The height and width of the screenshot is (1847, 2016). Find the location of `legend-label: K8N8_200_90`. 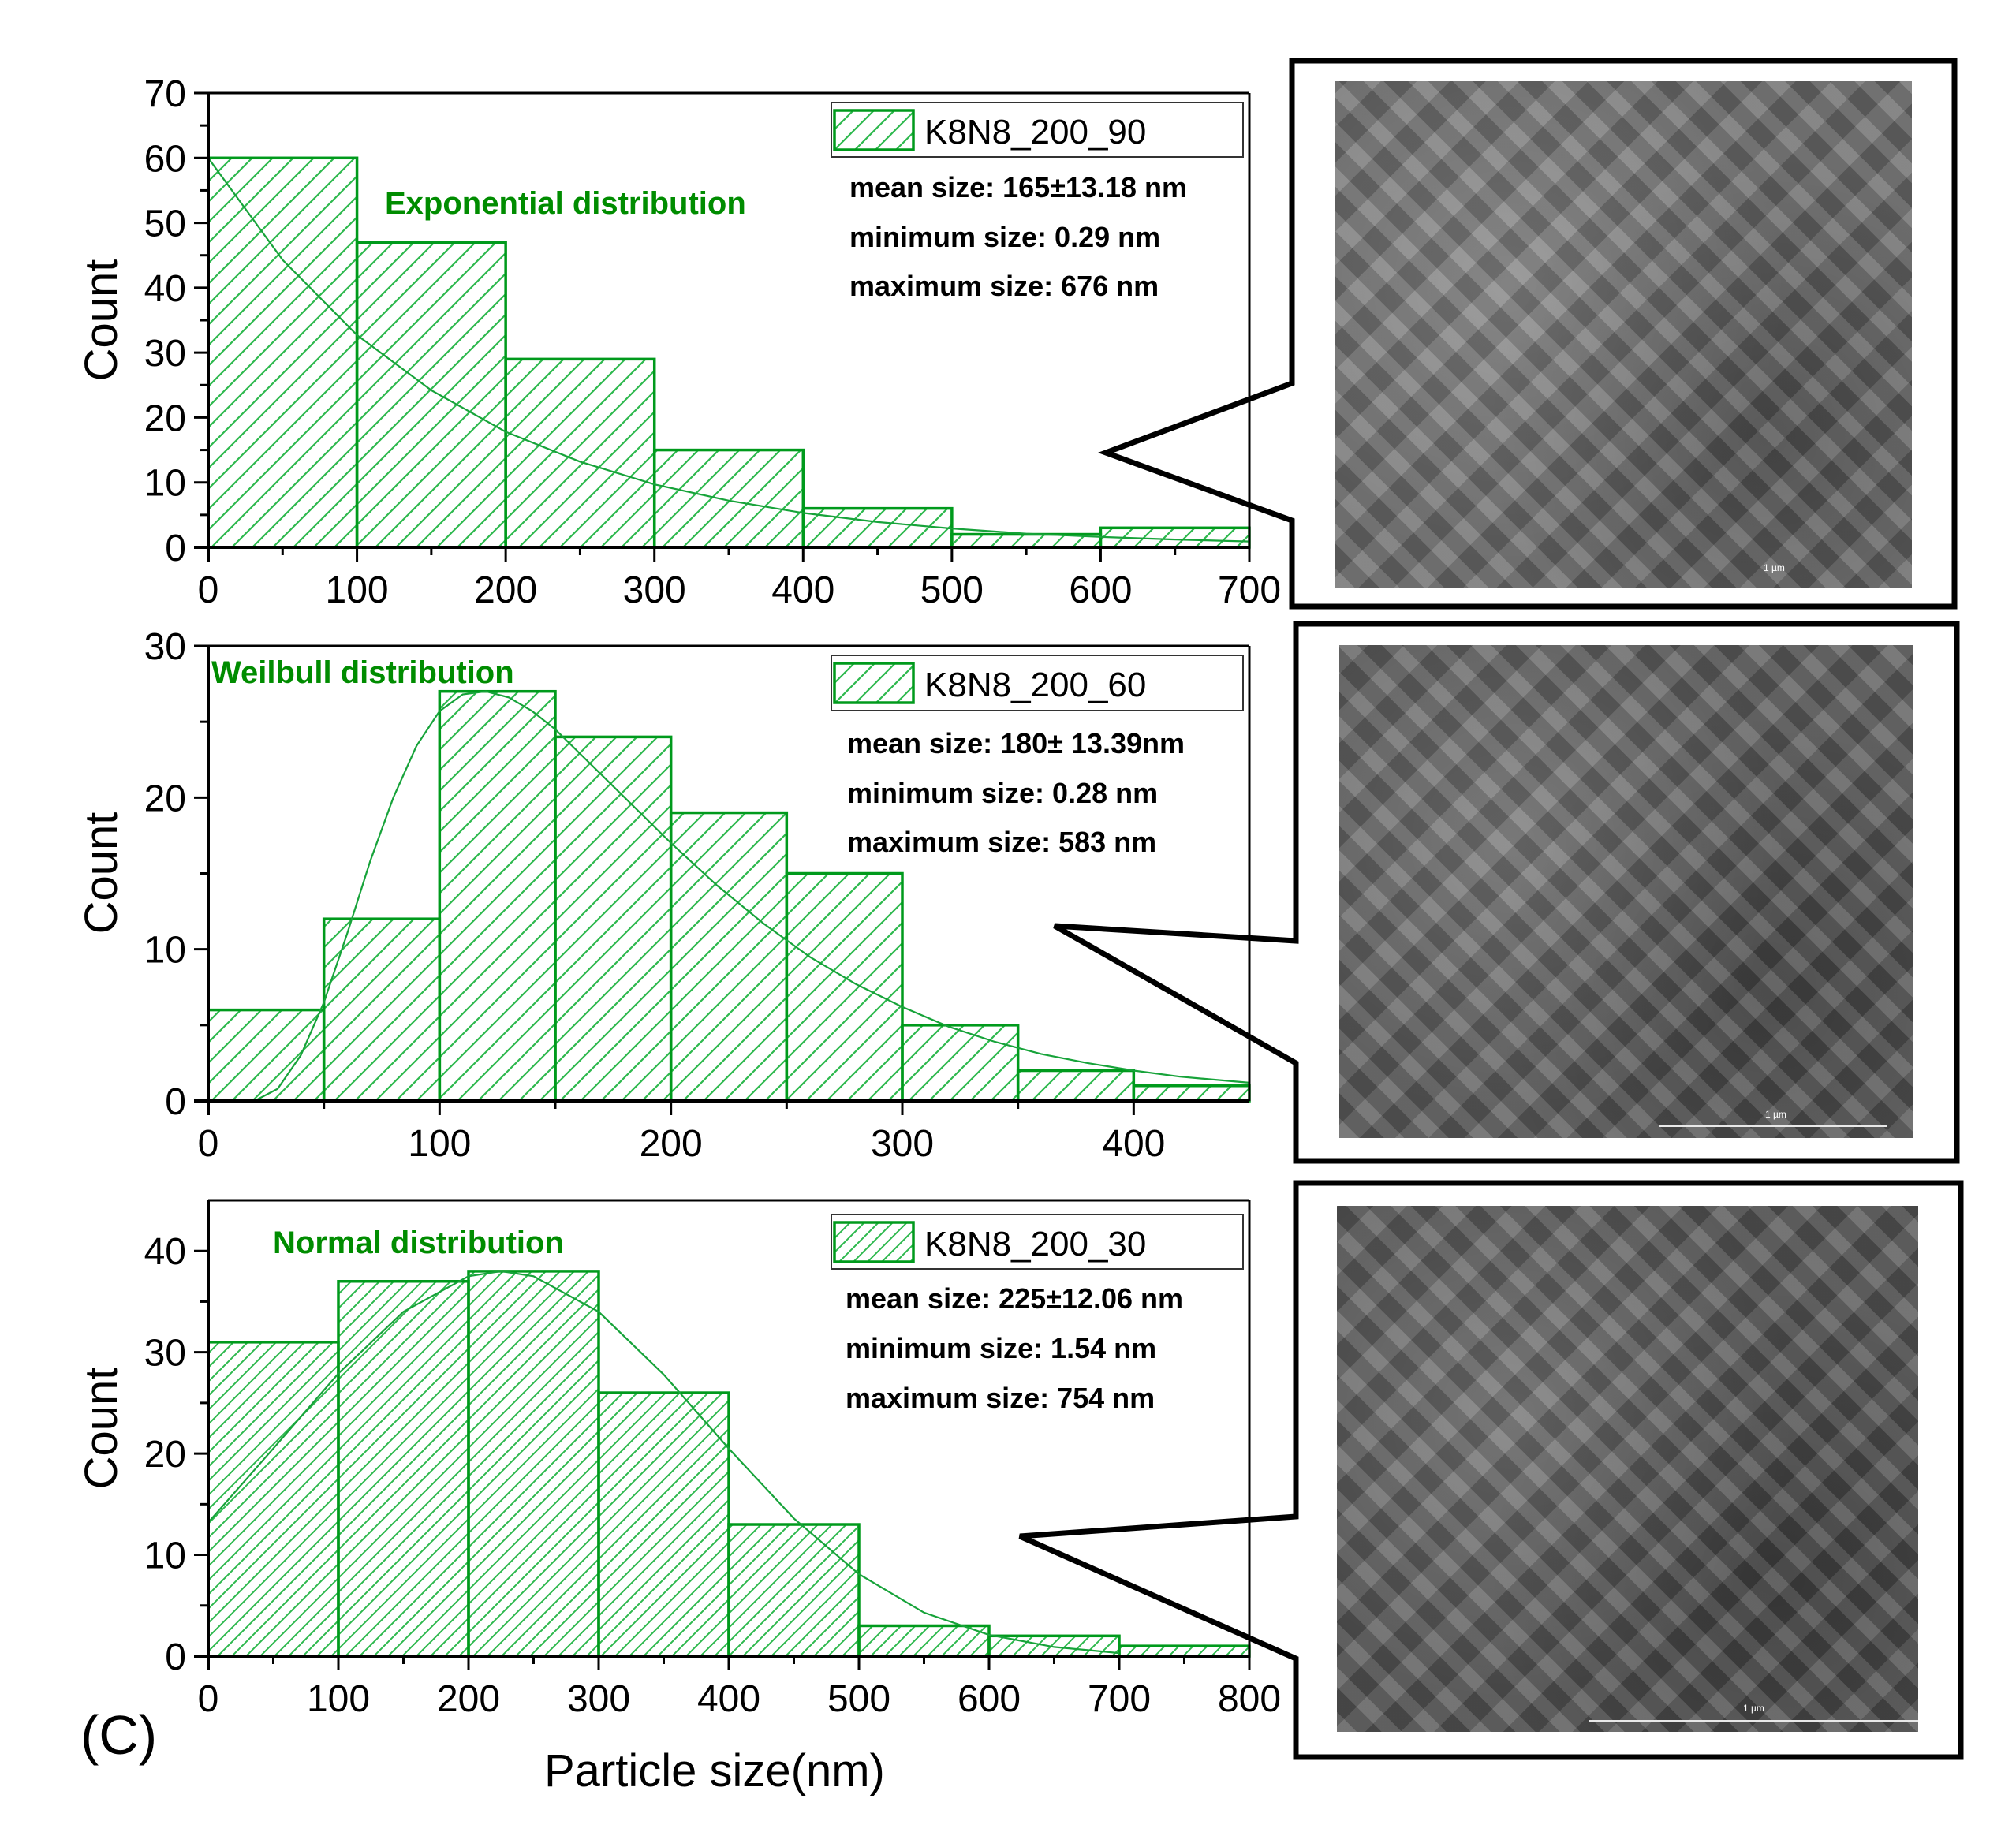

legend-label: K8N8_200_90 is located at coordinates (1035, 132).